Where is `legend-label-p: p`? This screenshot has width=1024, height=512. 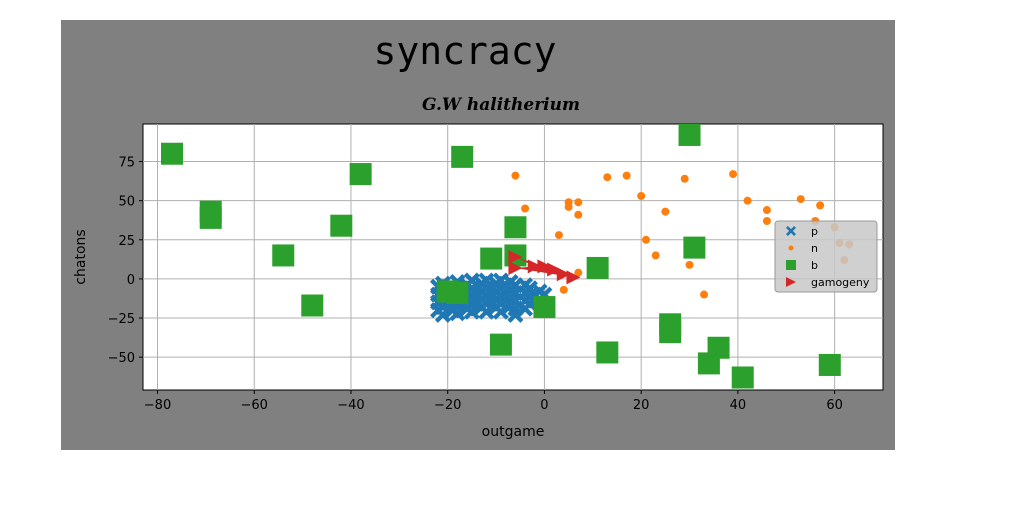
legend-label-p: p is located at coordinates (814, 231).